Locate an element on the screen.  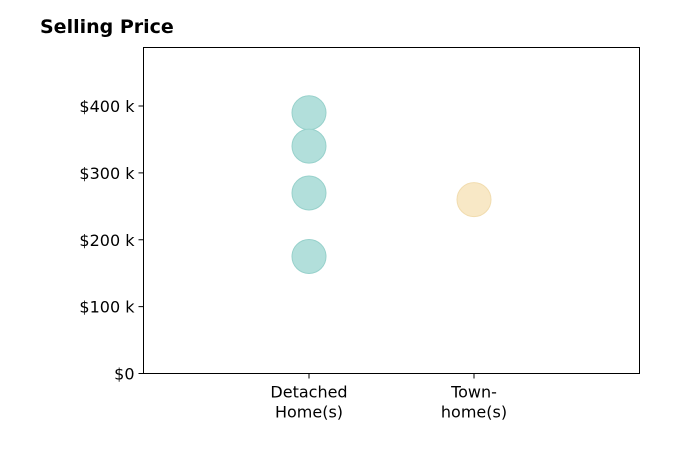
x-tick-label: Detached is located at coordinates (308, 392).